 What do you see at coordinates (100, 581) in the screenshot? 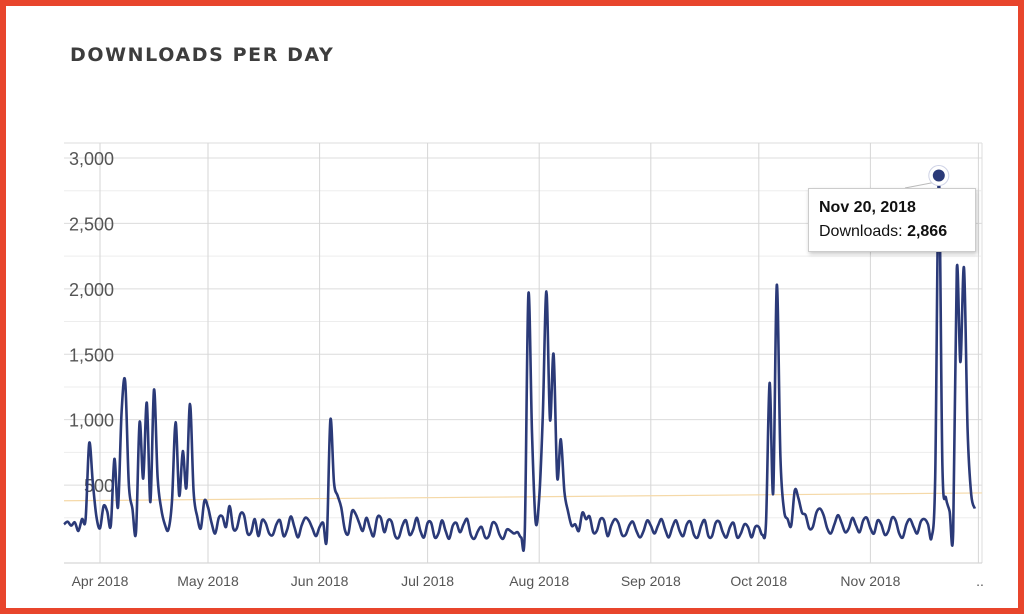
I see `x-tick-label: Apr 2018` at bounding box center [100, 581].